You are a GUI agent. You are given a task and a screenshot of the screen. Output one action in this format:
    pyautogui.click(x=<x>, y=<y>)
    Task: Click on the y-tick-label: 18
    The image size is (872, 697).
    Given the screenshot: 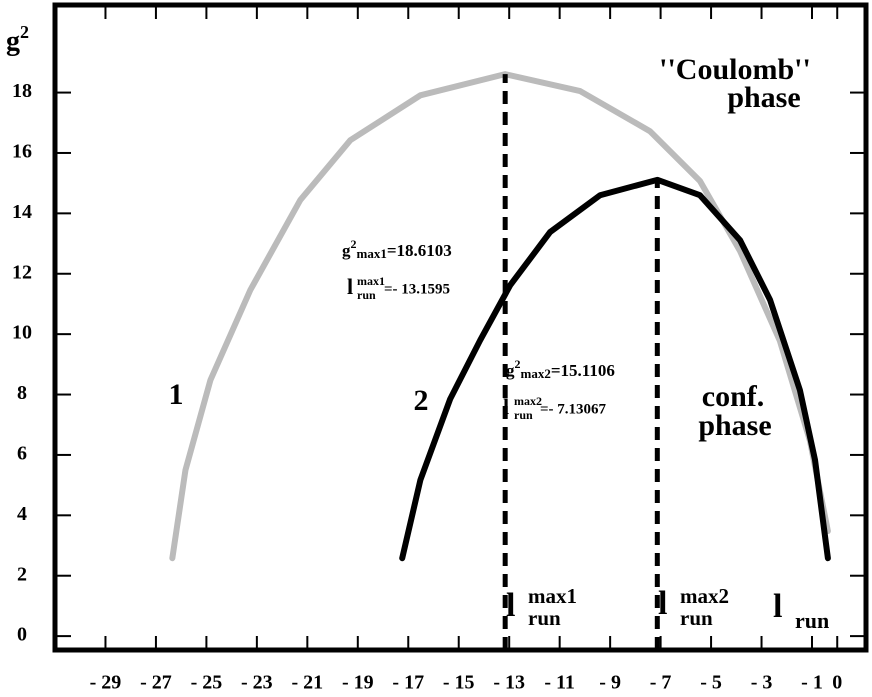 What is the action you would take?
    pyautogui.click(x=22, y=91)
    